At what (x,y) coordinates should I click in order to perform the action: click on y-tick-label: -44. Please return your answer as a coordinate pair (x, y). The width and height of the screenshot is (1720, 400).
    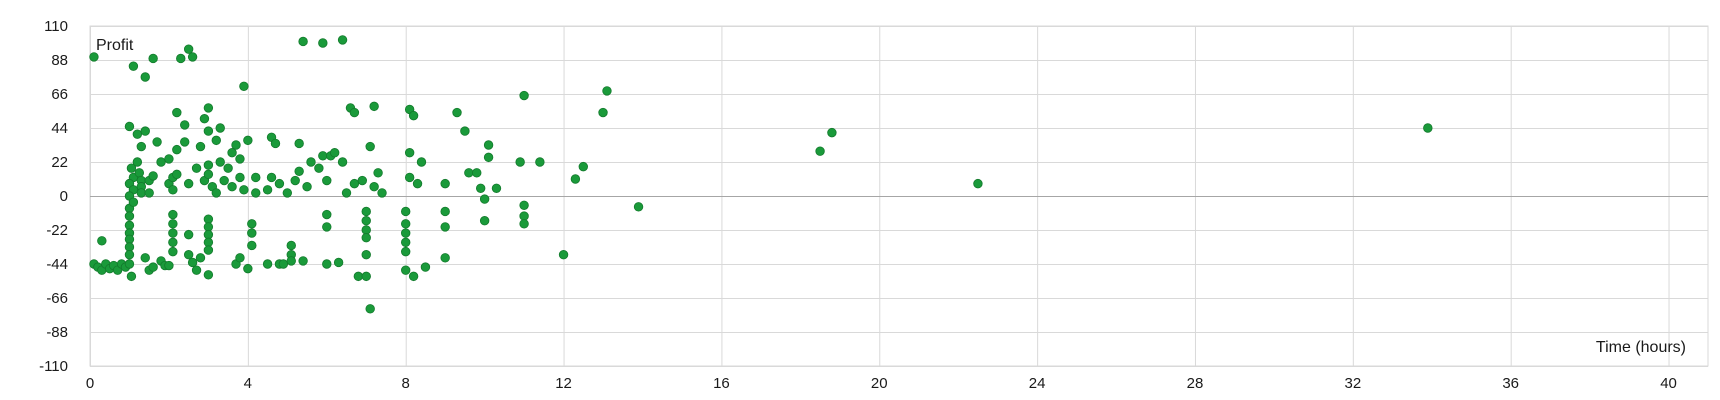
    Looking at the image, I should click on (57, 264).